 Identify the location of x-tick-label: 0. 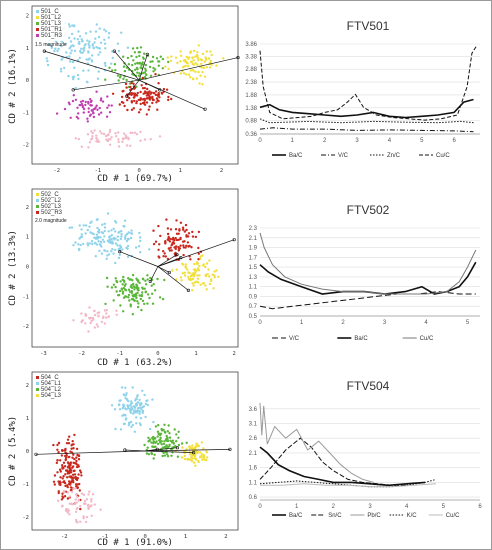
(260, 507).